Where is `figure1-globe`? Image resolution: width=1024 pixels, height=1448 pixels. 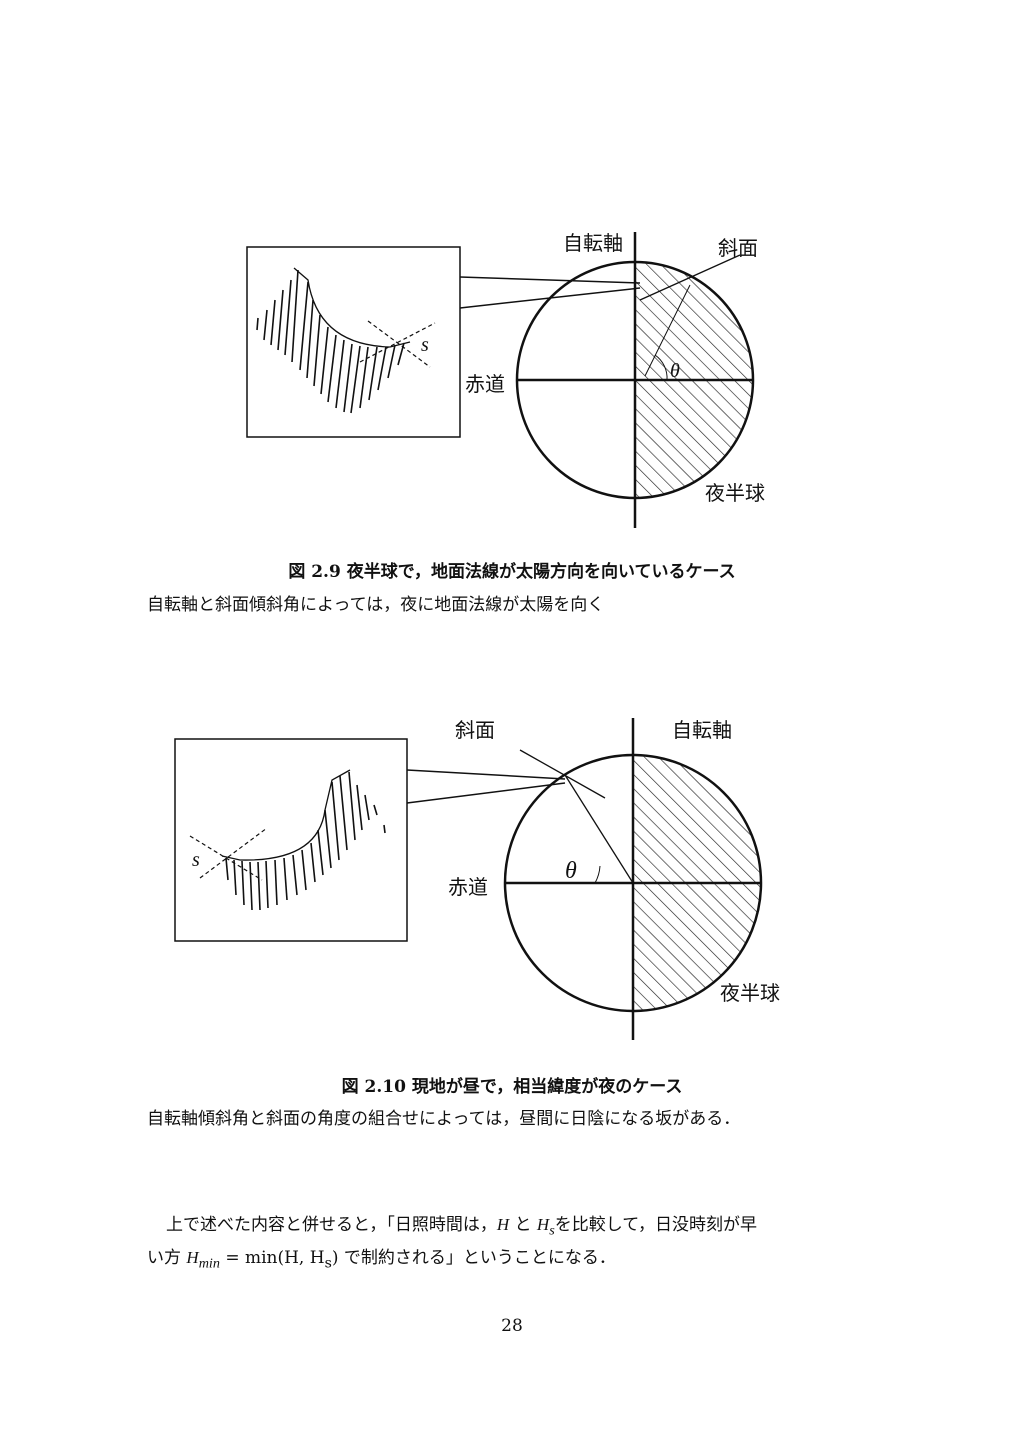
figure1-globe is located at coordinates (635, 380).